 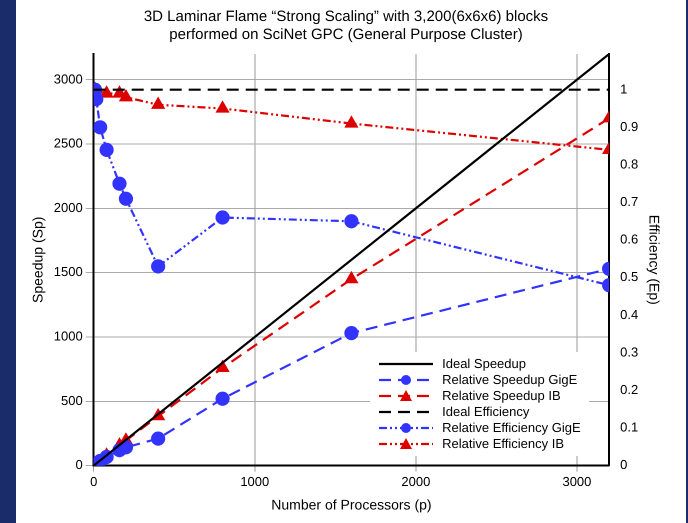 I want to click on y2-tick-label: 0.9, so click(x=629, y=126).